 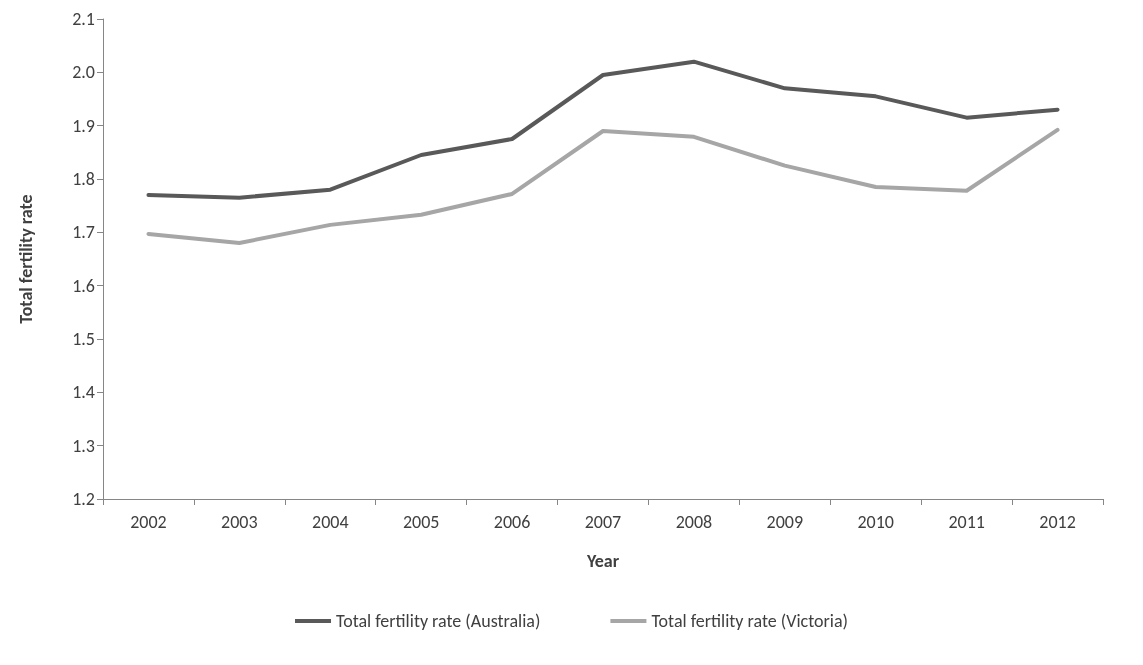 I want to click on y-tick-label: 1.2, so click(x=83, y=499).